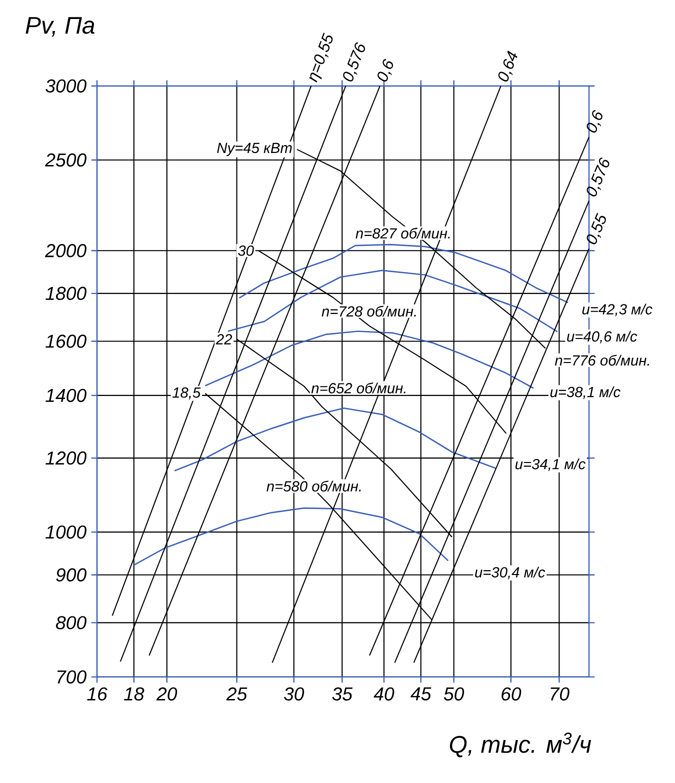 The image size is (675, 783). What do you see at coordinates (224, 339) in the screenshot?
I see `series-label: 22` at bounding box center [224, 339].